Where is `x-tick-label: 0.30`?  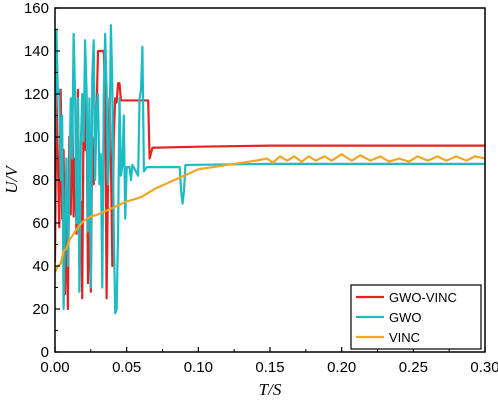
x-tick-label: 0.30 is located at coordinates (484, 367).